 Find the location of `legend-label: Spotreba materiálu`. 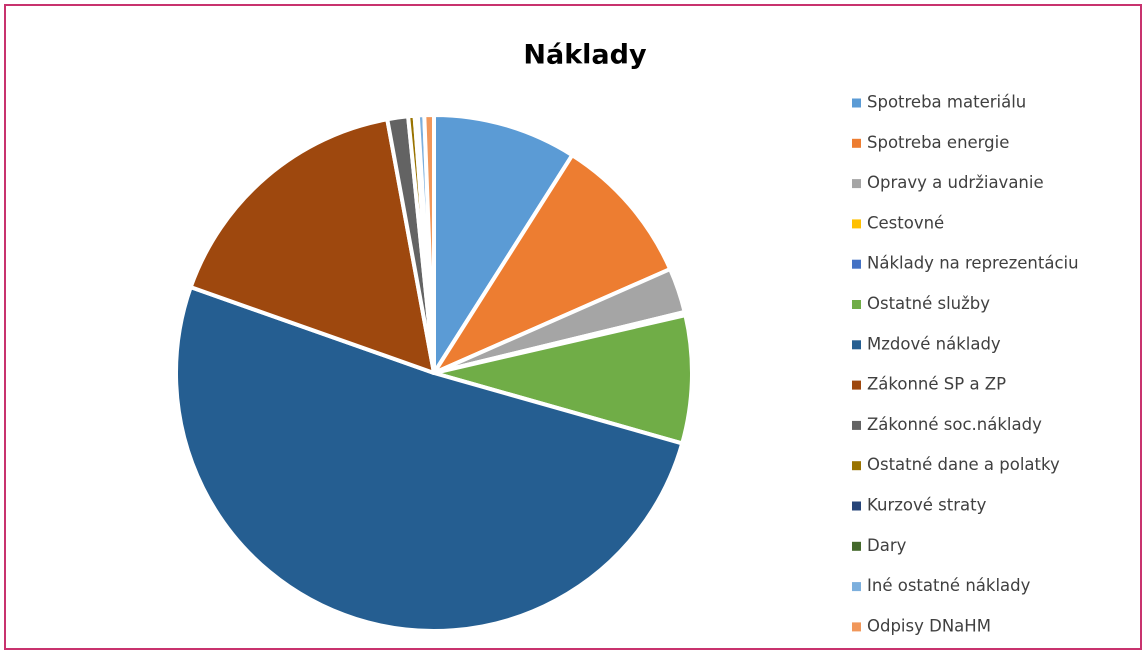

legend-label: Spotreba materiálu is located at coordinates (946, 102).